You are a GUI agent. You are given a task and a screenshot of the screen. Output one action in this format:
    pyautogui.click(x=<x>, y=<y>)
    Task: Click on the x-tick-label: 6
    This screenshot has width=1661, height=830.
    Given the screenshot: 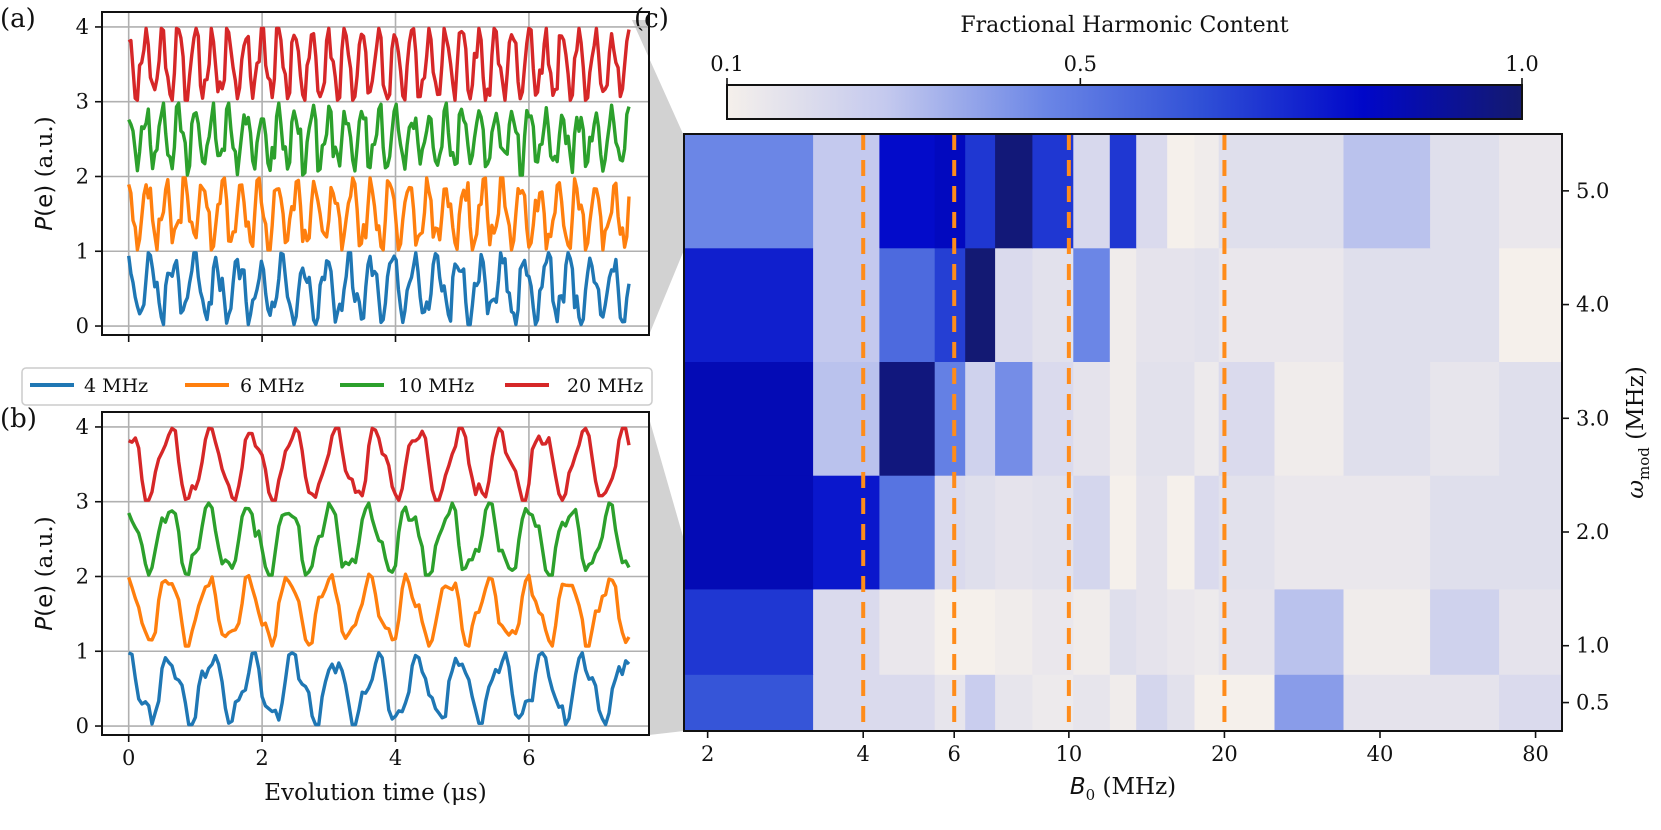 What is the action you would take?
    pyautogui.click(x=528, y=758)
    